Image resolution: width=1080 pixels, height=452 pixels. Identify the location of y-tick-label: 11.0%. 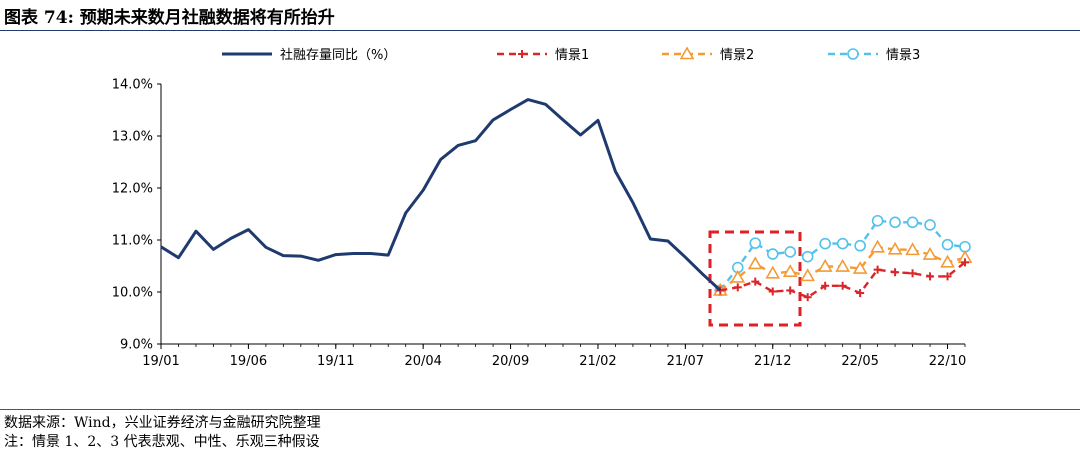
(132, 241).